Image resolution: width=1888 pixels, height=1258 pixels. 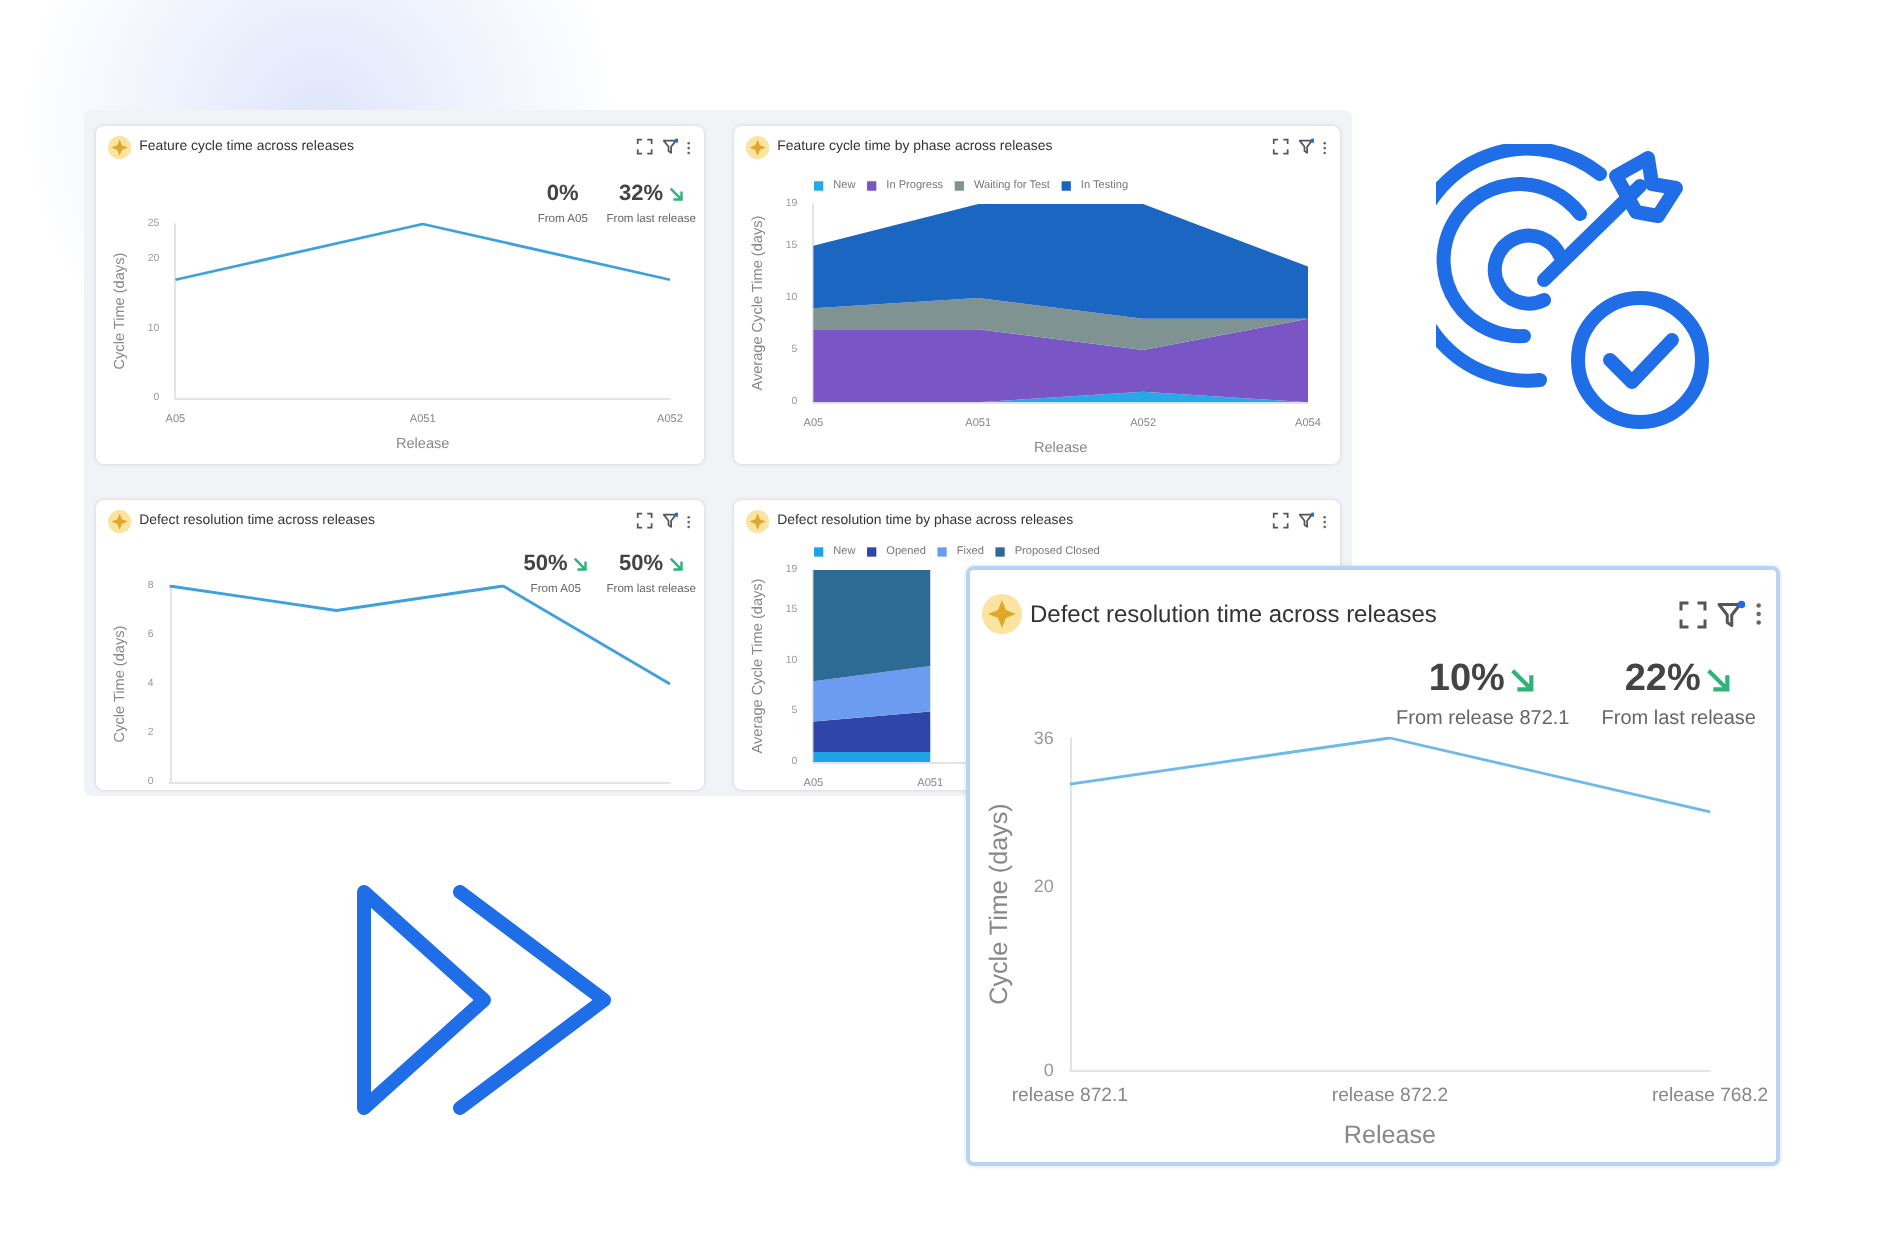 I want to click on text: 10%, so click(x=1466, y=680).